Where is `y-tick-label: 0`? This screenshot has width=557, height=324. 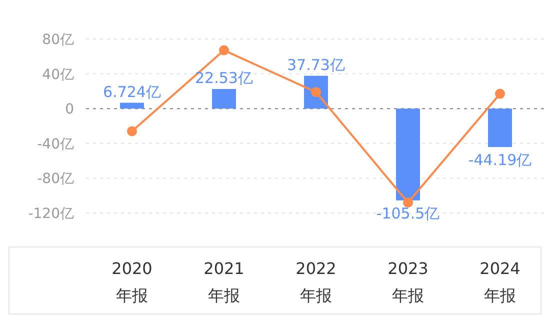 y-tick-label: 0 is located at coordinates (69, 110).